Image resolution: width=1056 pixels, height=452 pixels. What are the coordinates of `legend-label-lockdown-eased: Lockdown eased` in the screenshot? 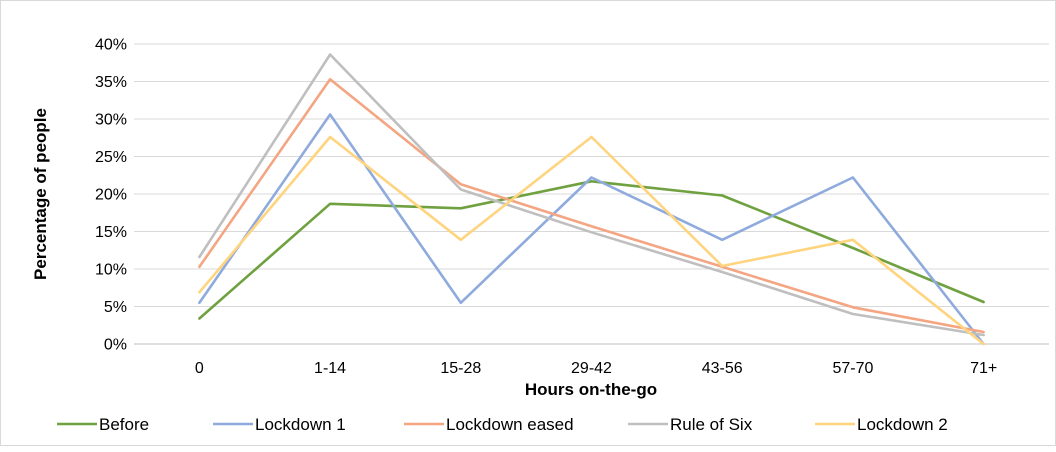 It's located at (510, 424).